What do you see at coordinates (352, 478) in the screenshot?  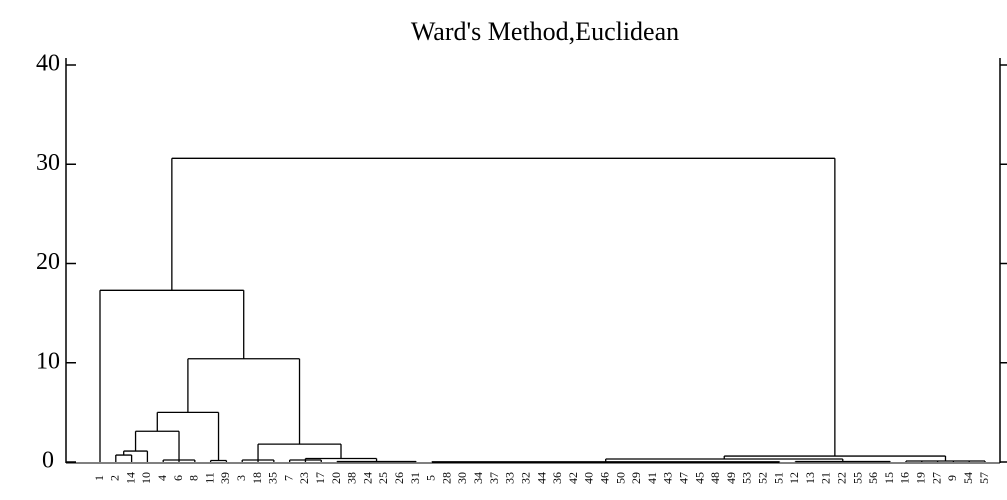 I see `leaf-label: 38` at bounding box center [352, 478].